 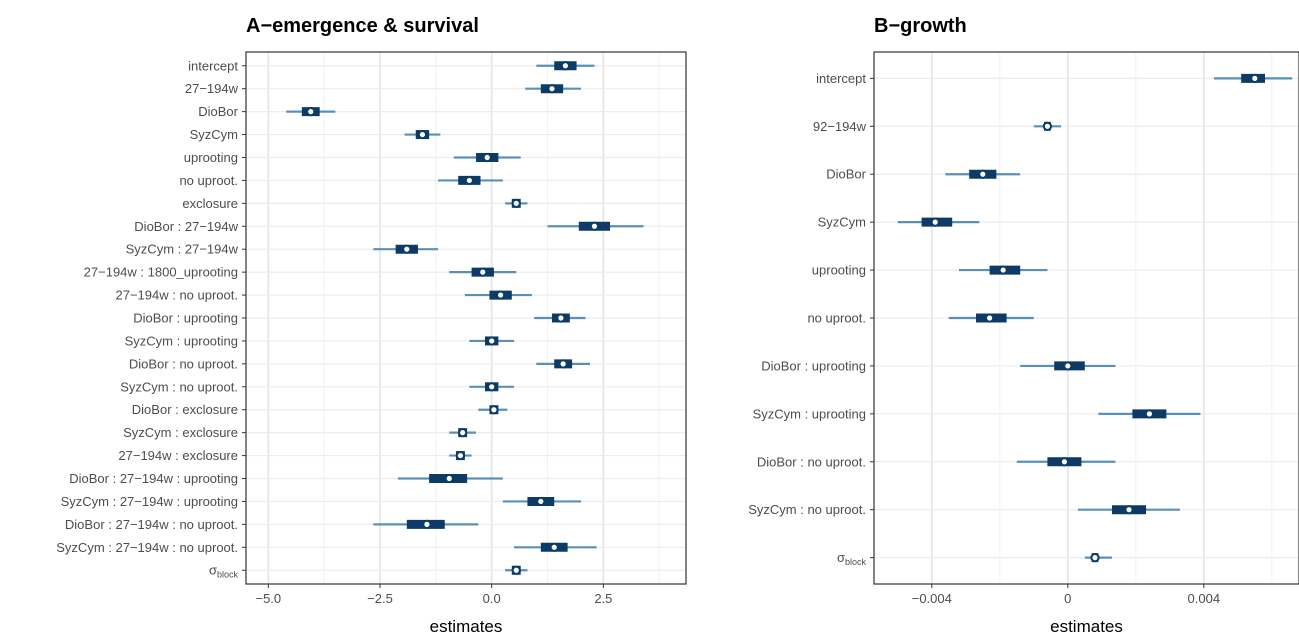 I want to click on y-tick-label: 27−194w : exclosure, so click(x=178, y=455).